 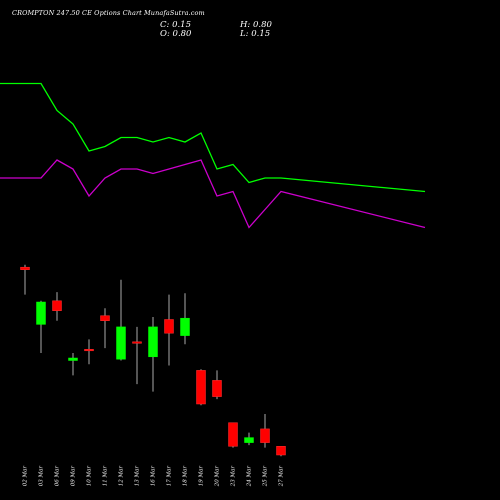 What do you see at coordinates (26, 476) in the screenshot?
I see `x-tick-label: 02 Mar` at bounding box center [26, 476].